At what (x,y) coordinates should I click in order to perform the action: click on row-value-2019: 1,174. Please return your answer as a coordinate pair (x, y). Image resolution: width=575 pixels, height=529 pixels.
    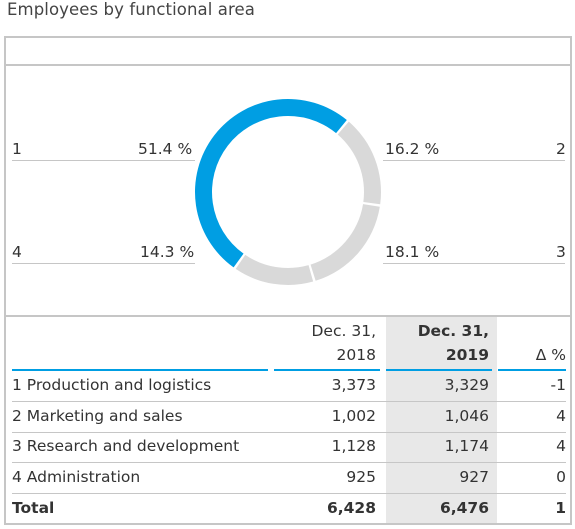
    Looking at the image, I should click on (466, 446).